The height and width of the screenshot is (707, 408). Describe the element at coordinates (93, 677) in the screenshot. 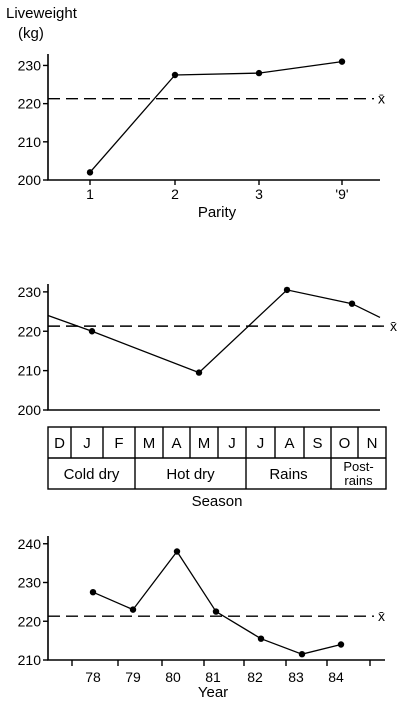

I see `year-x-tick-label: 78` at that location.